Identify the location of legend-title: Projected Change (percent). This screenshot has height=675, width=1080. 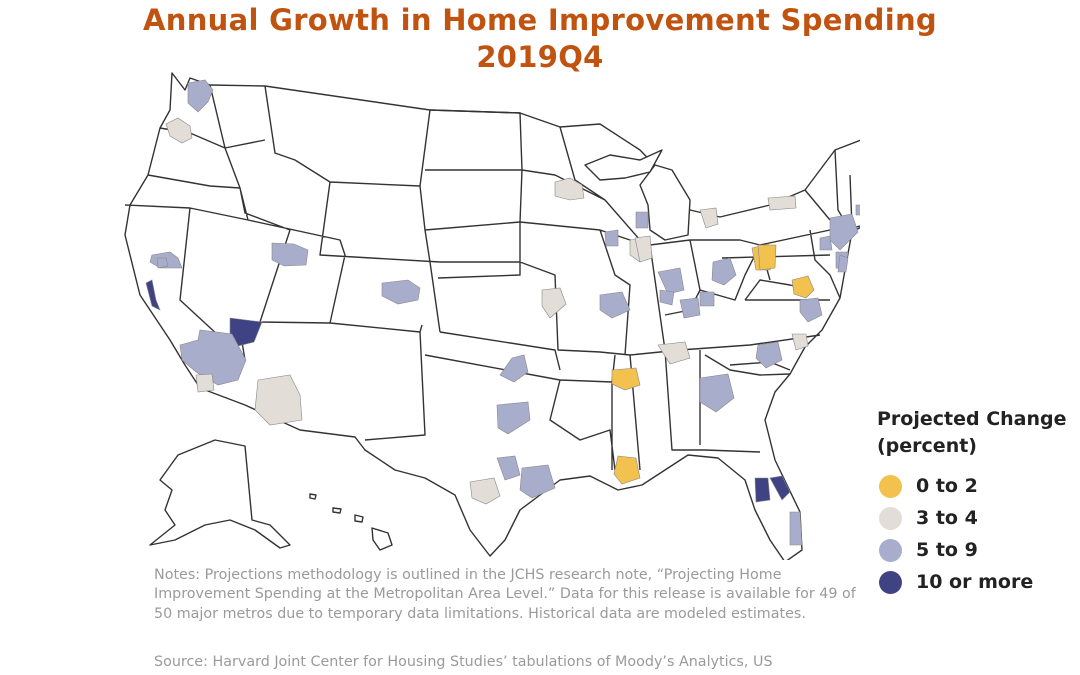
(977, 433).